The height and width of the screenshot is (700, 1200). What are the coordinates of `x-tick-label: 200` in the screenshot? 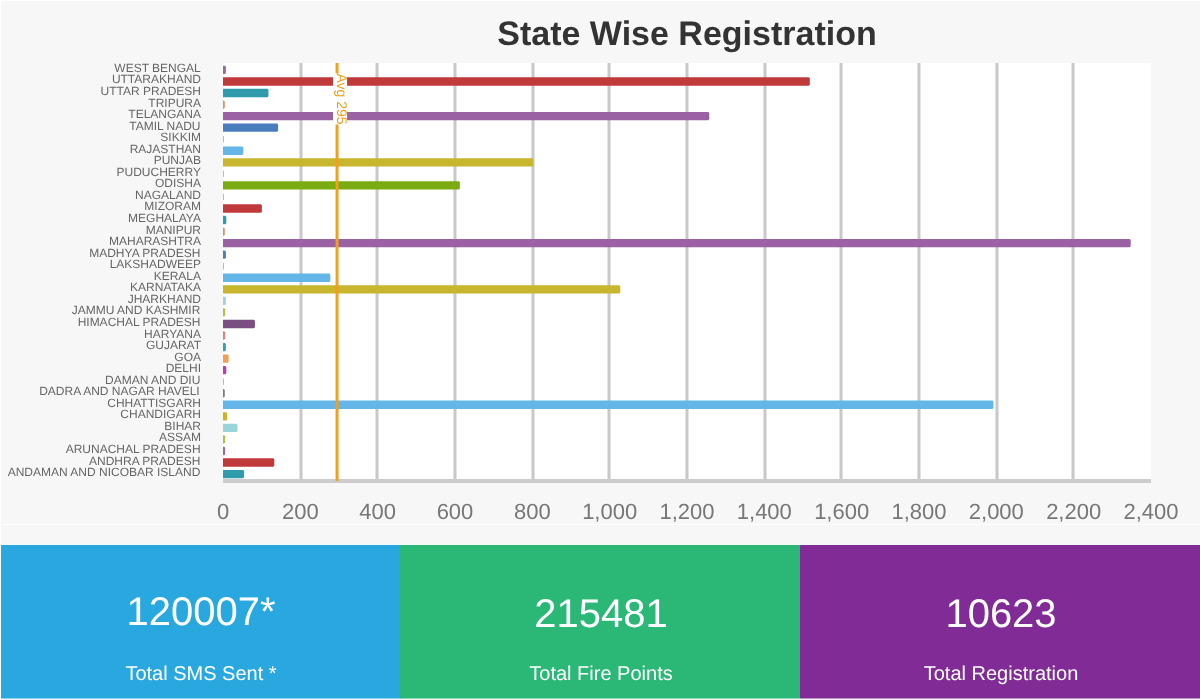 It's located at (300, 513).